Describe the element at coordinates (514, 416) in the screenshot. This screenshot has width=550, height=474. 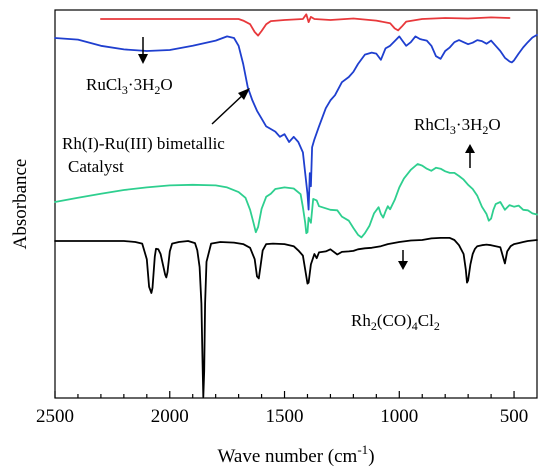
I see `x-tick-label: 500` at that location.